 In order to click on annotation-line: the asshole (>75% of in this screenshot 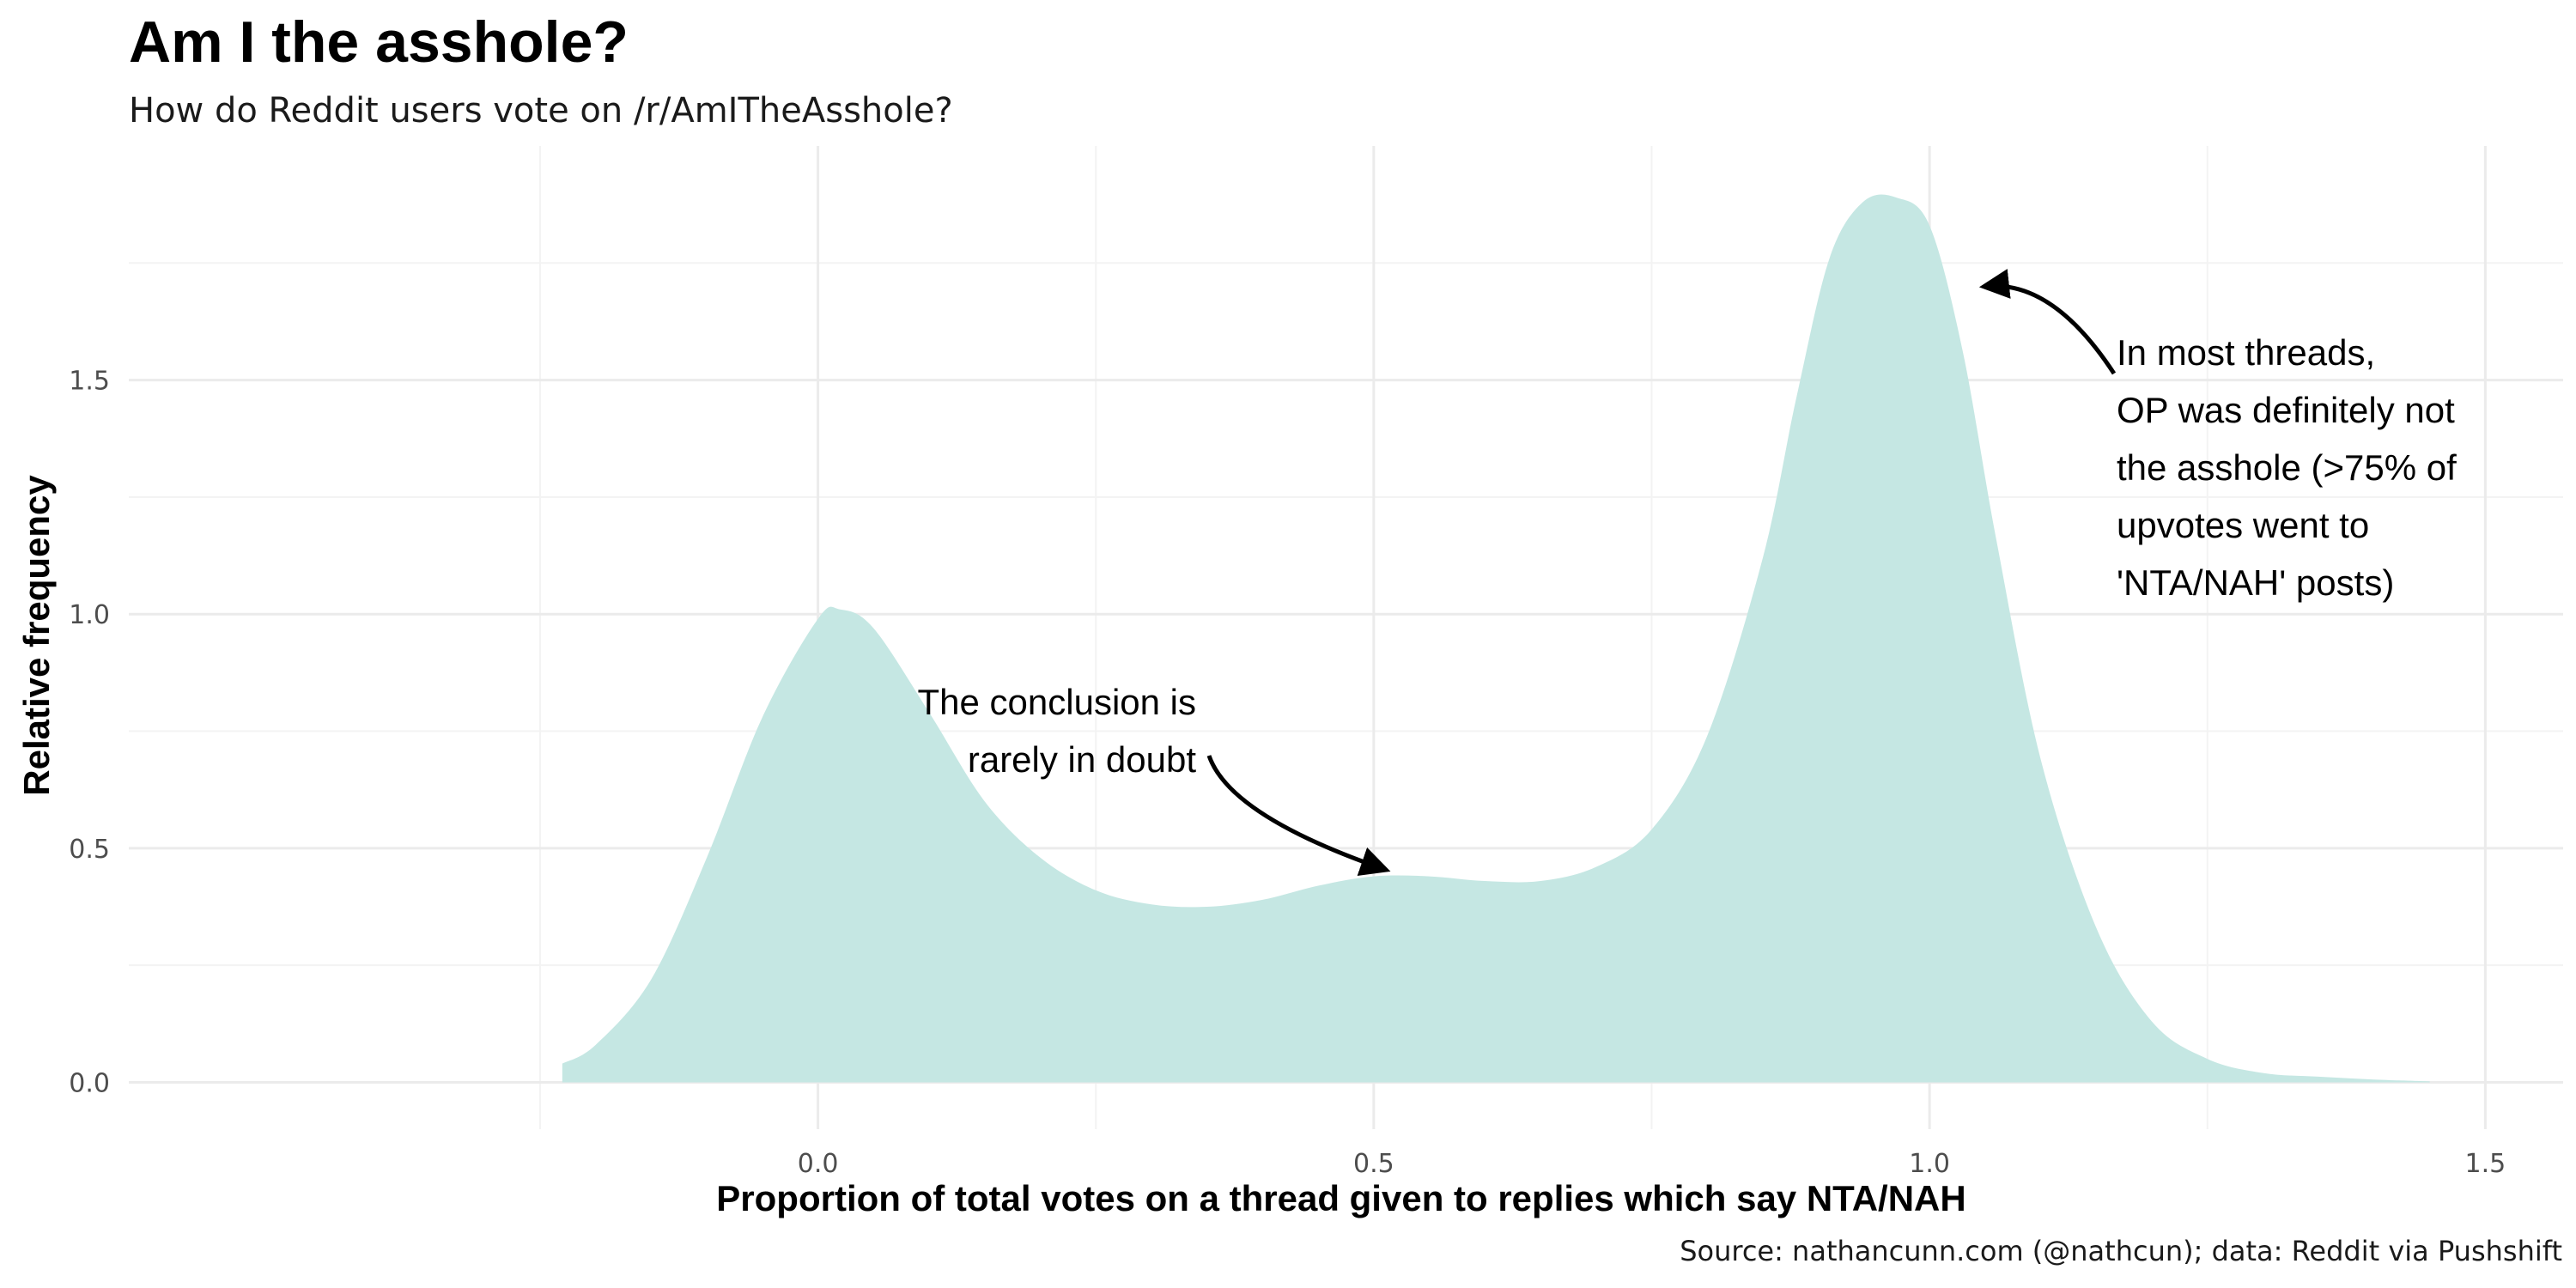, I will do `click(2287, 468)`.